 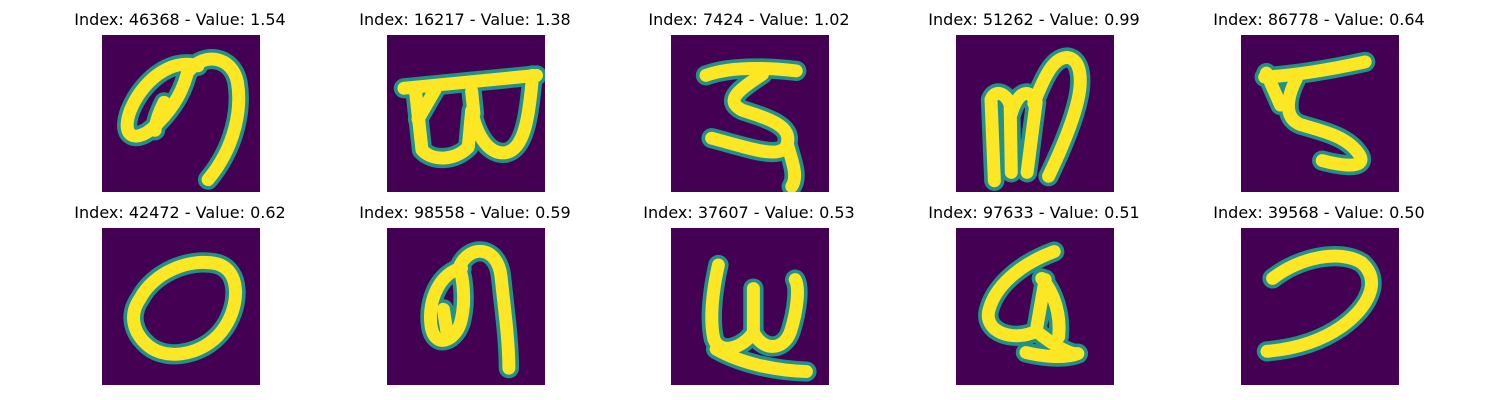 What do you see at coordinates (749, 212) in the screenshot?
I see `panel-title: Index: 37607 - Value: 0.53` at bounding box center [749, 212].